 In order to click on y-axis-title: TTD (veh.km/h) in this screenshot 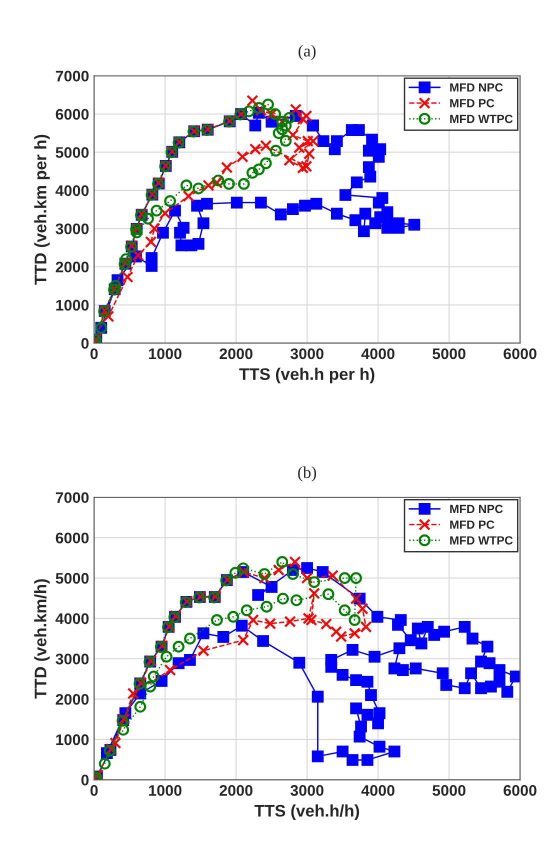, I will do `click(42, 639)`.